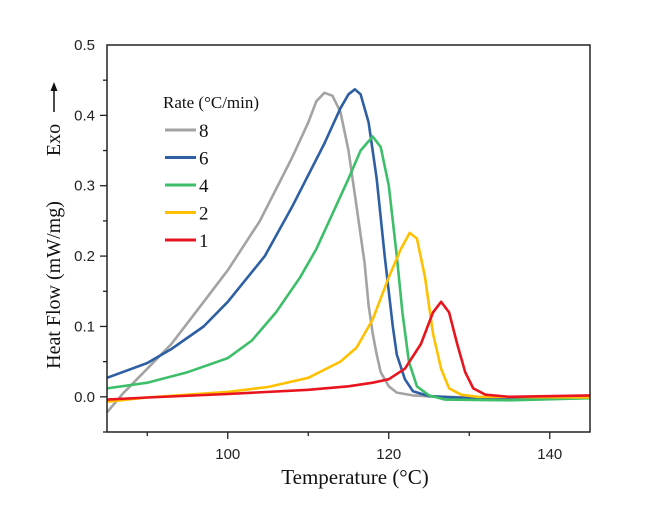 Image resolution: width=660 pixels, height=506 pixels. What do you see at coordinates (204, 214) in the screenshot?
I see `legend-label-2: 2` at bounding box center [204, 214].